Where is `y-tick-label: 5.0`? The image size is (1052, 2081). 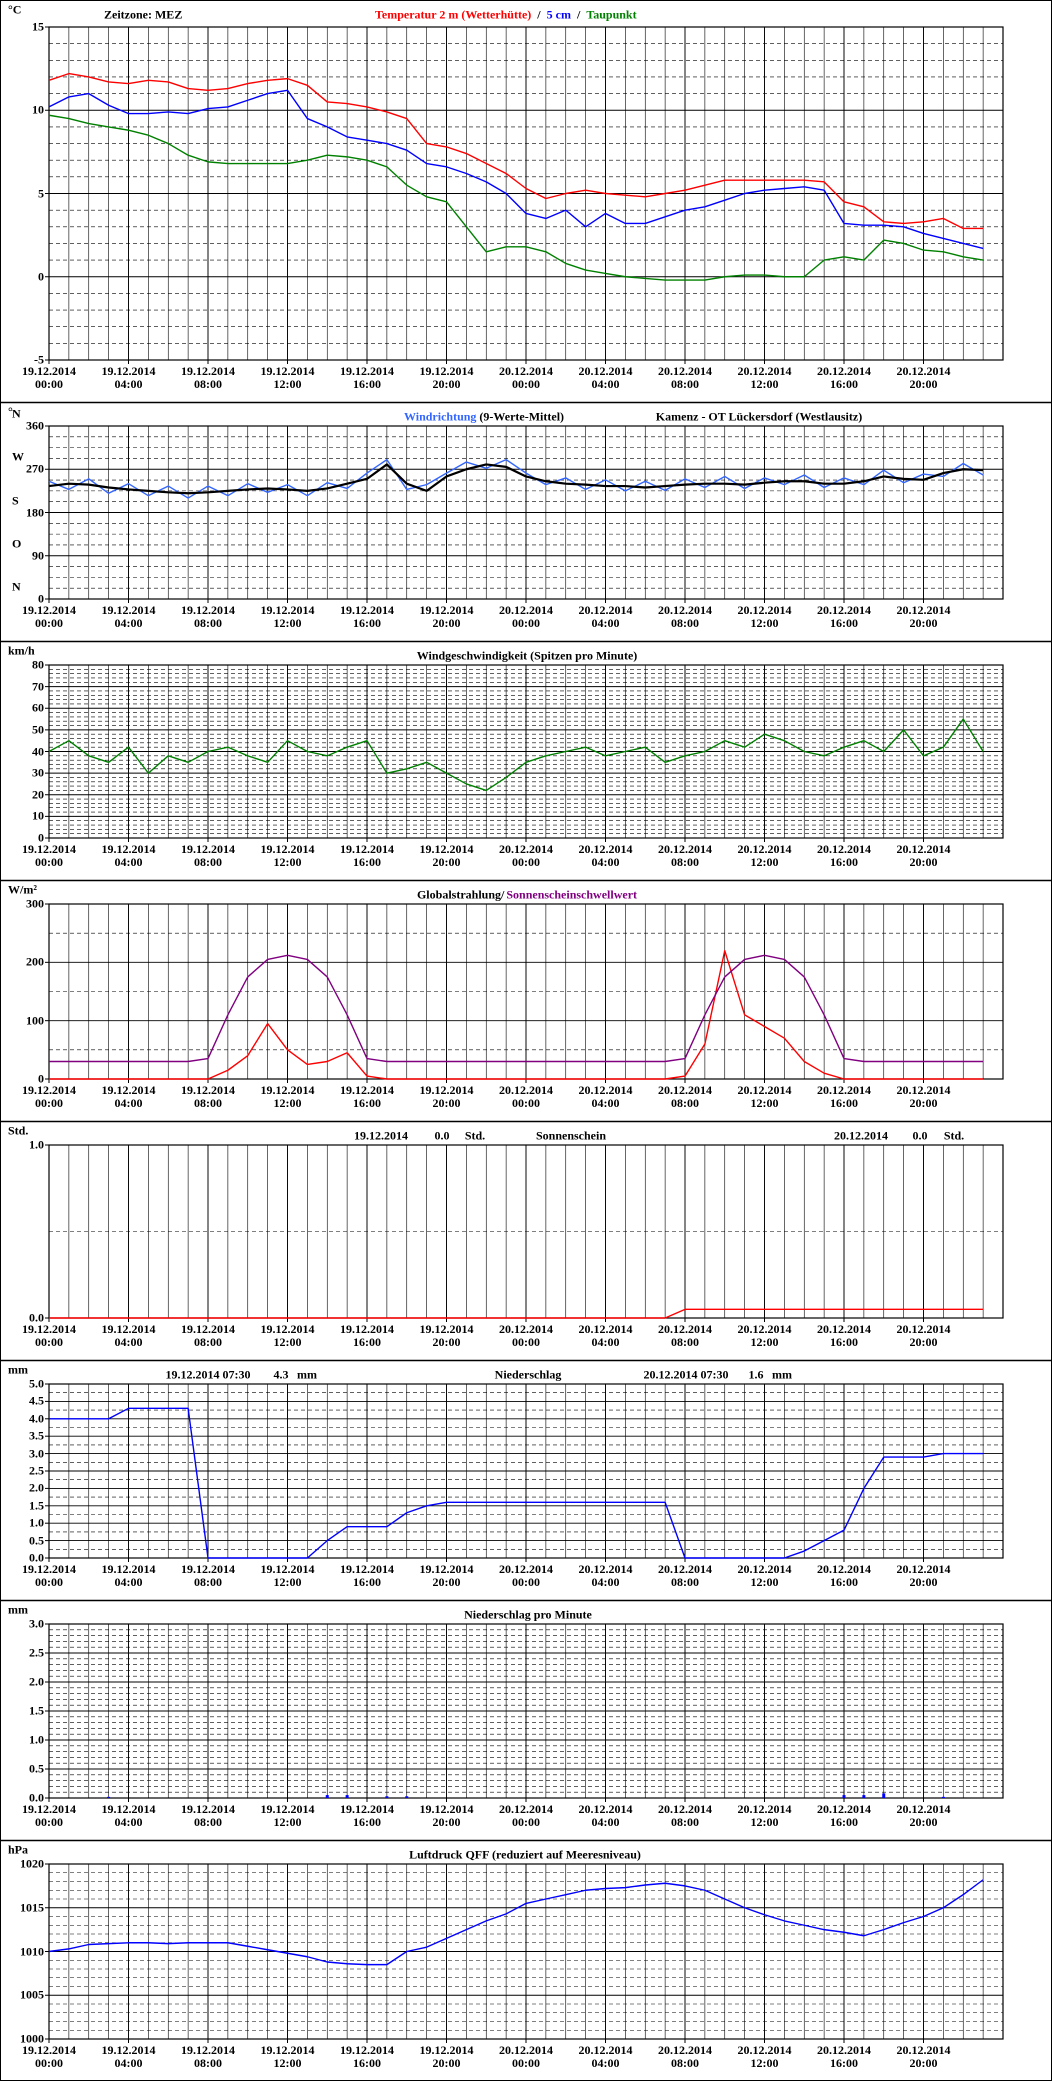
y-tick-label: 5.0 is located at coordinates (36, 1383).